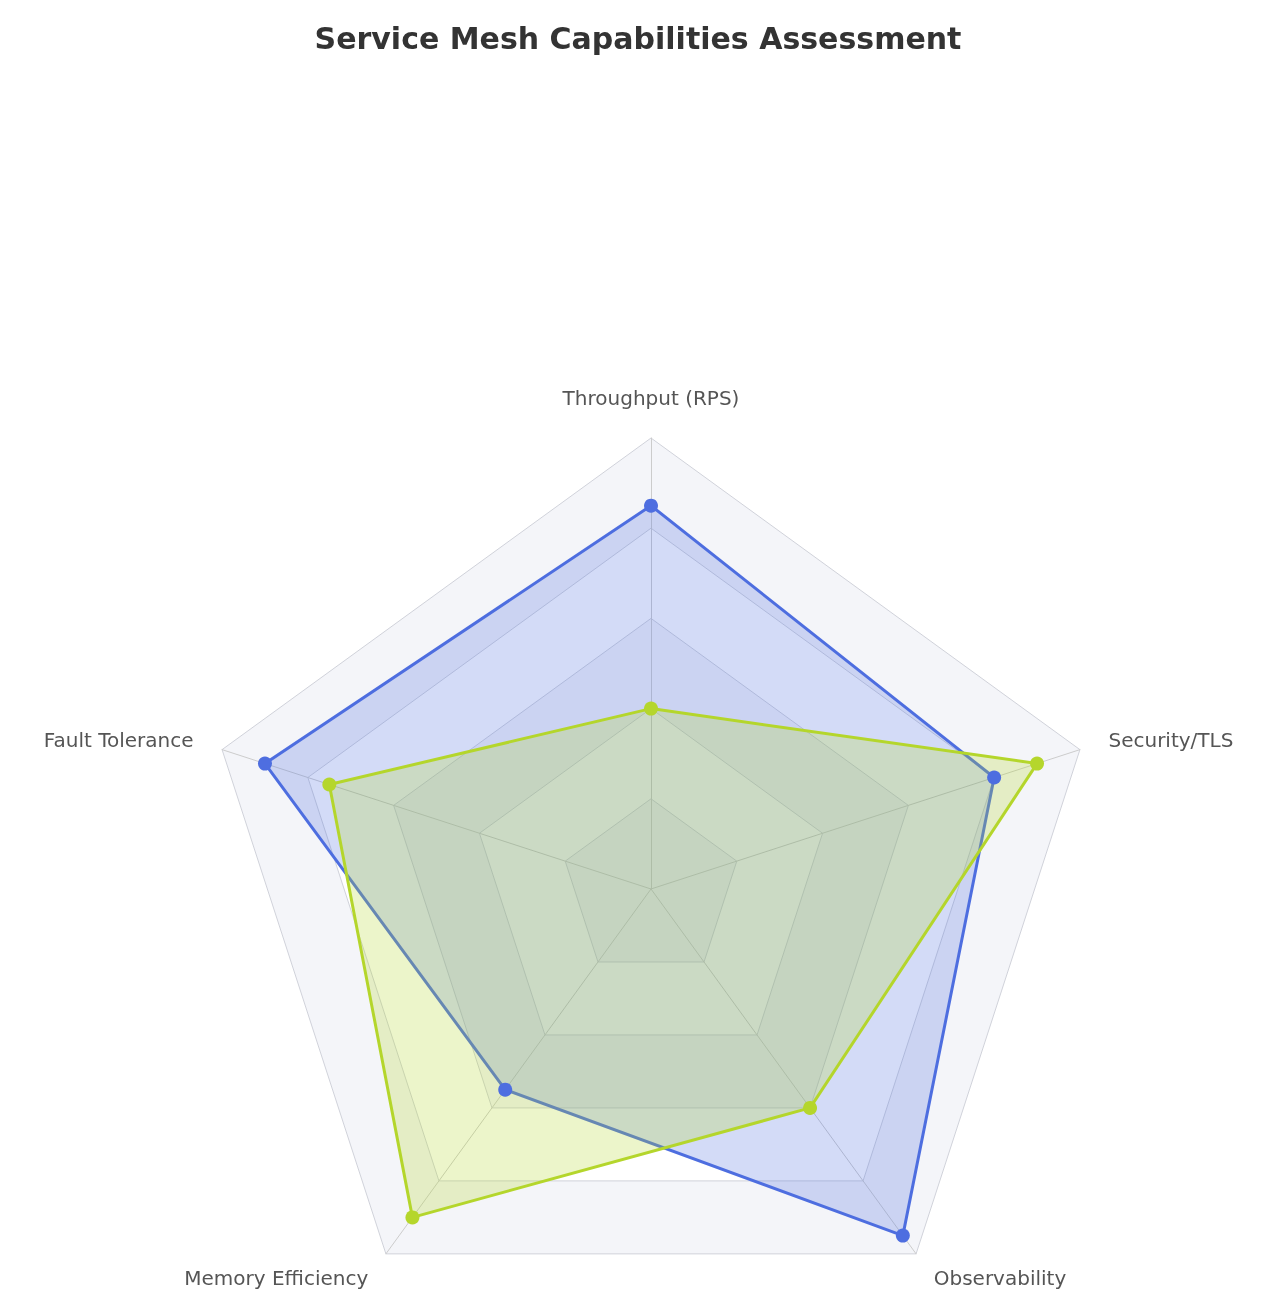 The width and height of the screenshot is (1276, 1316). What do you see at coordinates (276, 1278) in the screenshot?
I see `spoke-label: Memory Efficiency` at bounding box center [276, 1278].